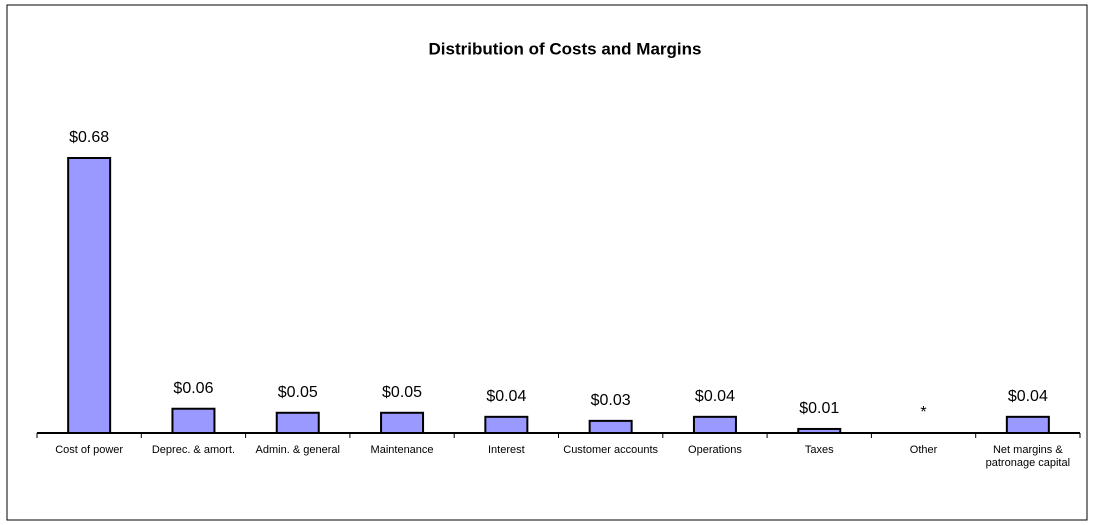  I want to click on value-label: $0.68, so click(89, 137).